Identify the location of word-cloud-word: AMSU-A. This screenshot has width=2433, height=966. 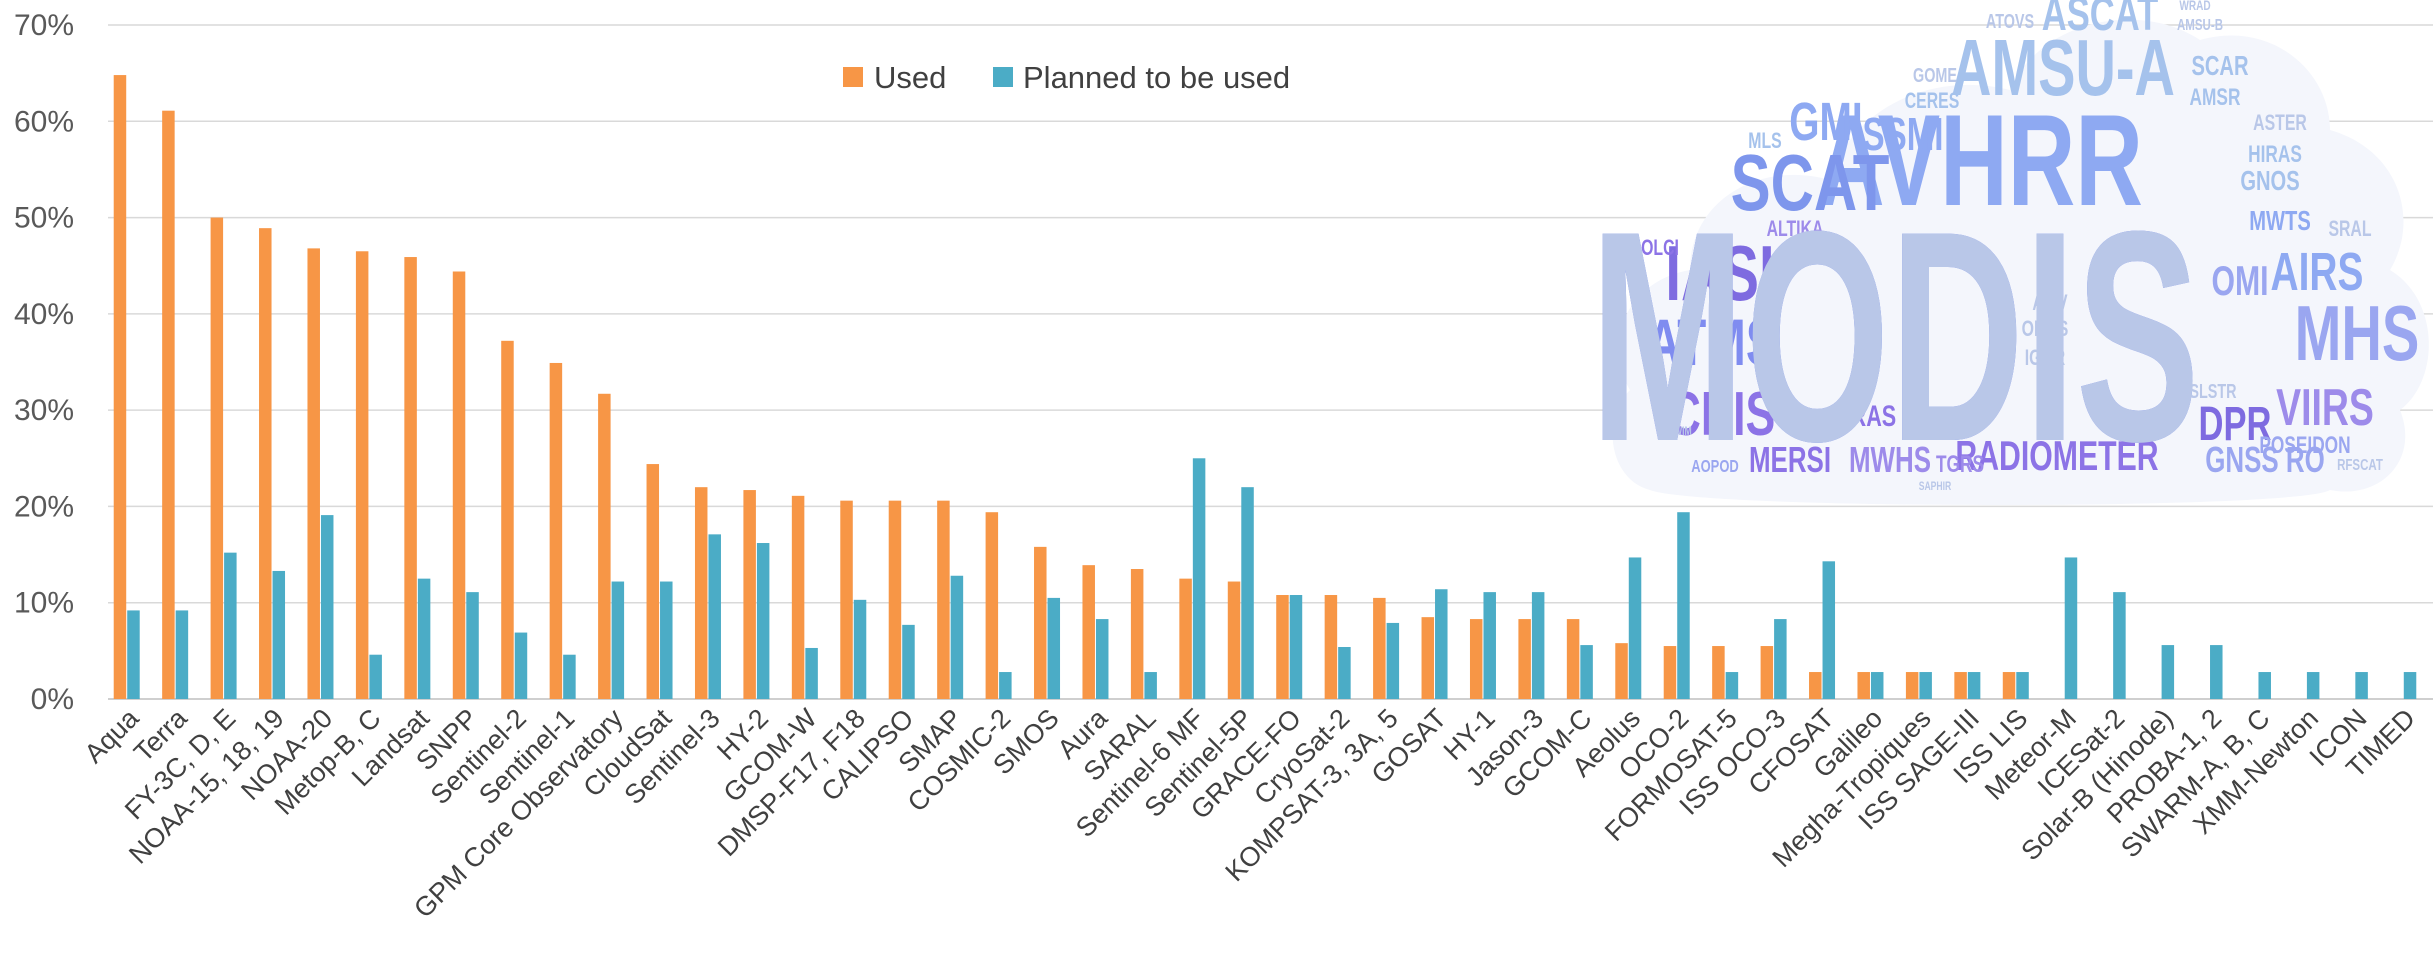
(2063, 67).